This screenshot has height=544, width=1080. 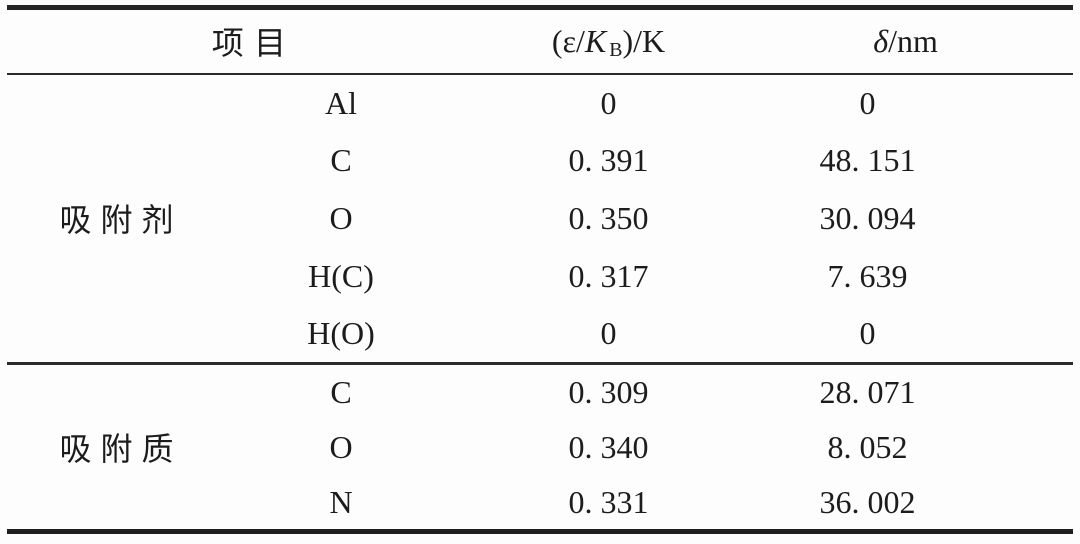 I want to click on table-header: 项目 (ε/K B)/K δ/nm, so click(x=540, y=41).